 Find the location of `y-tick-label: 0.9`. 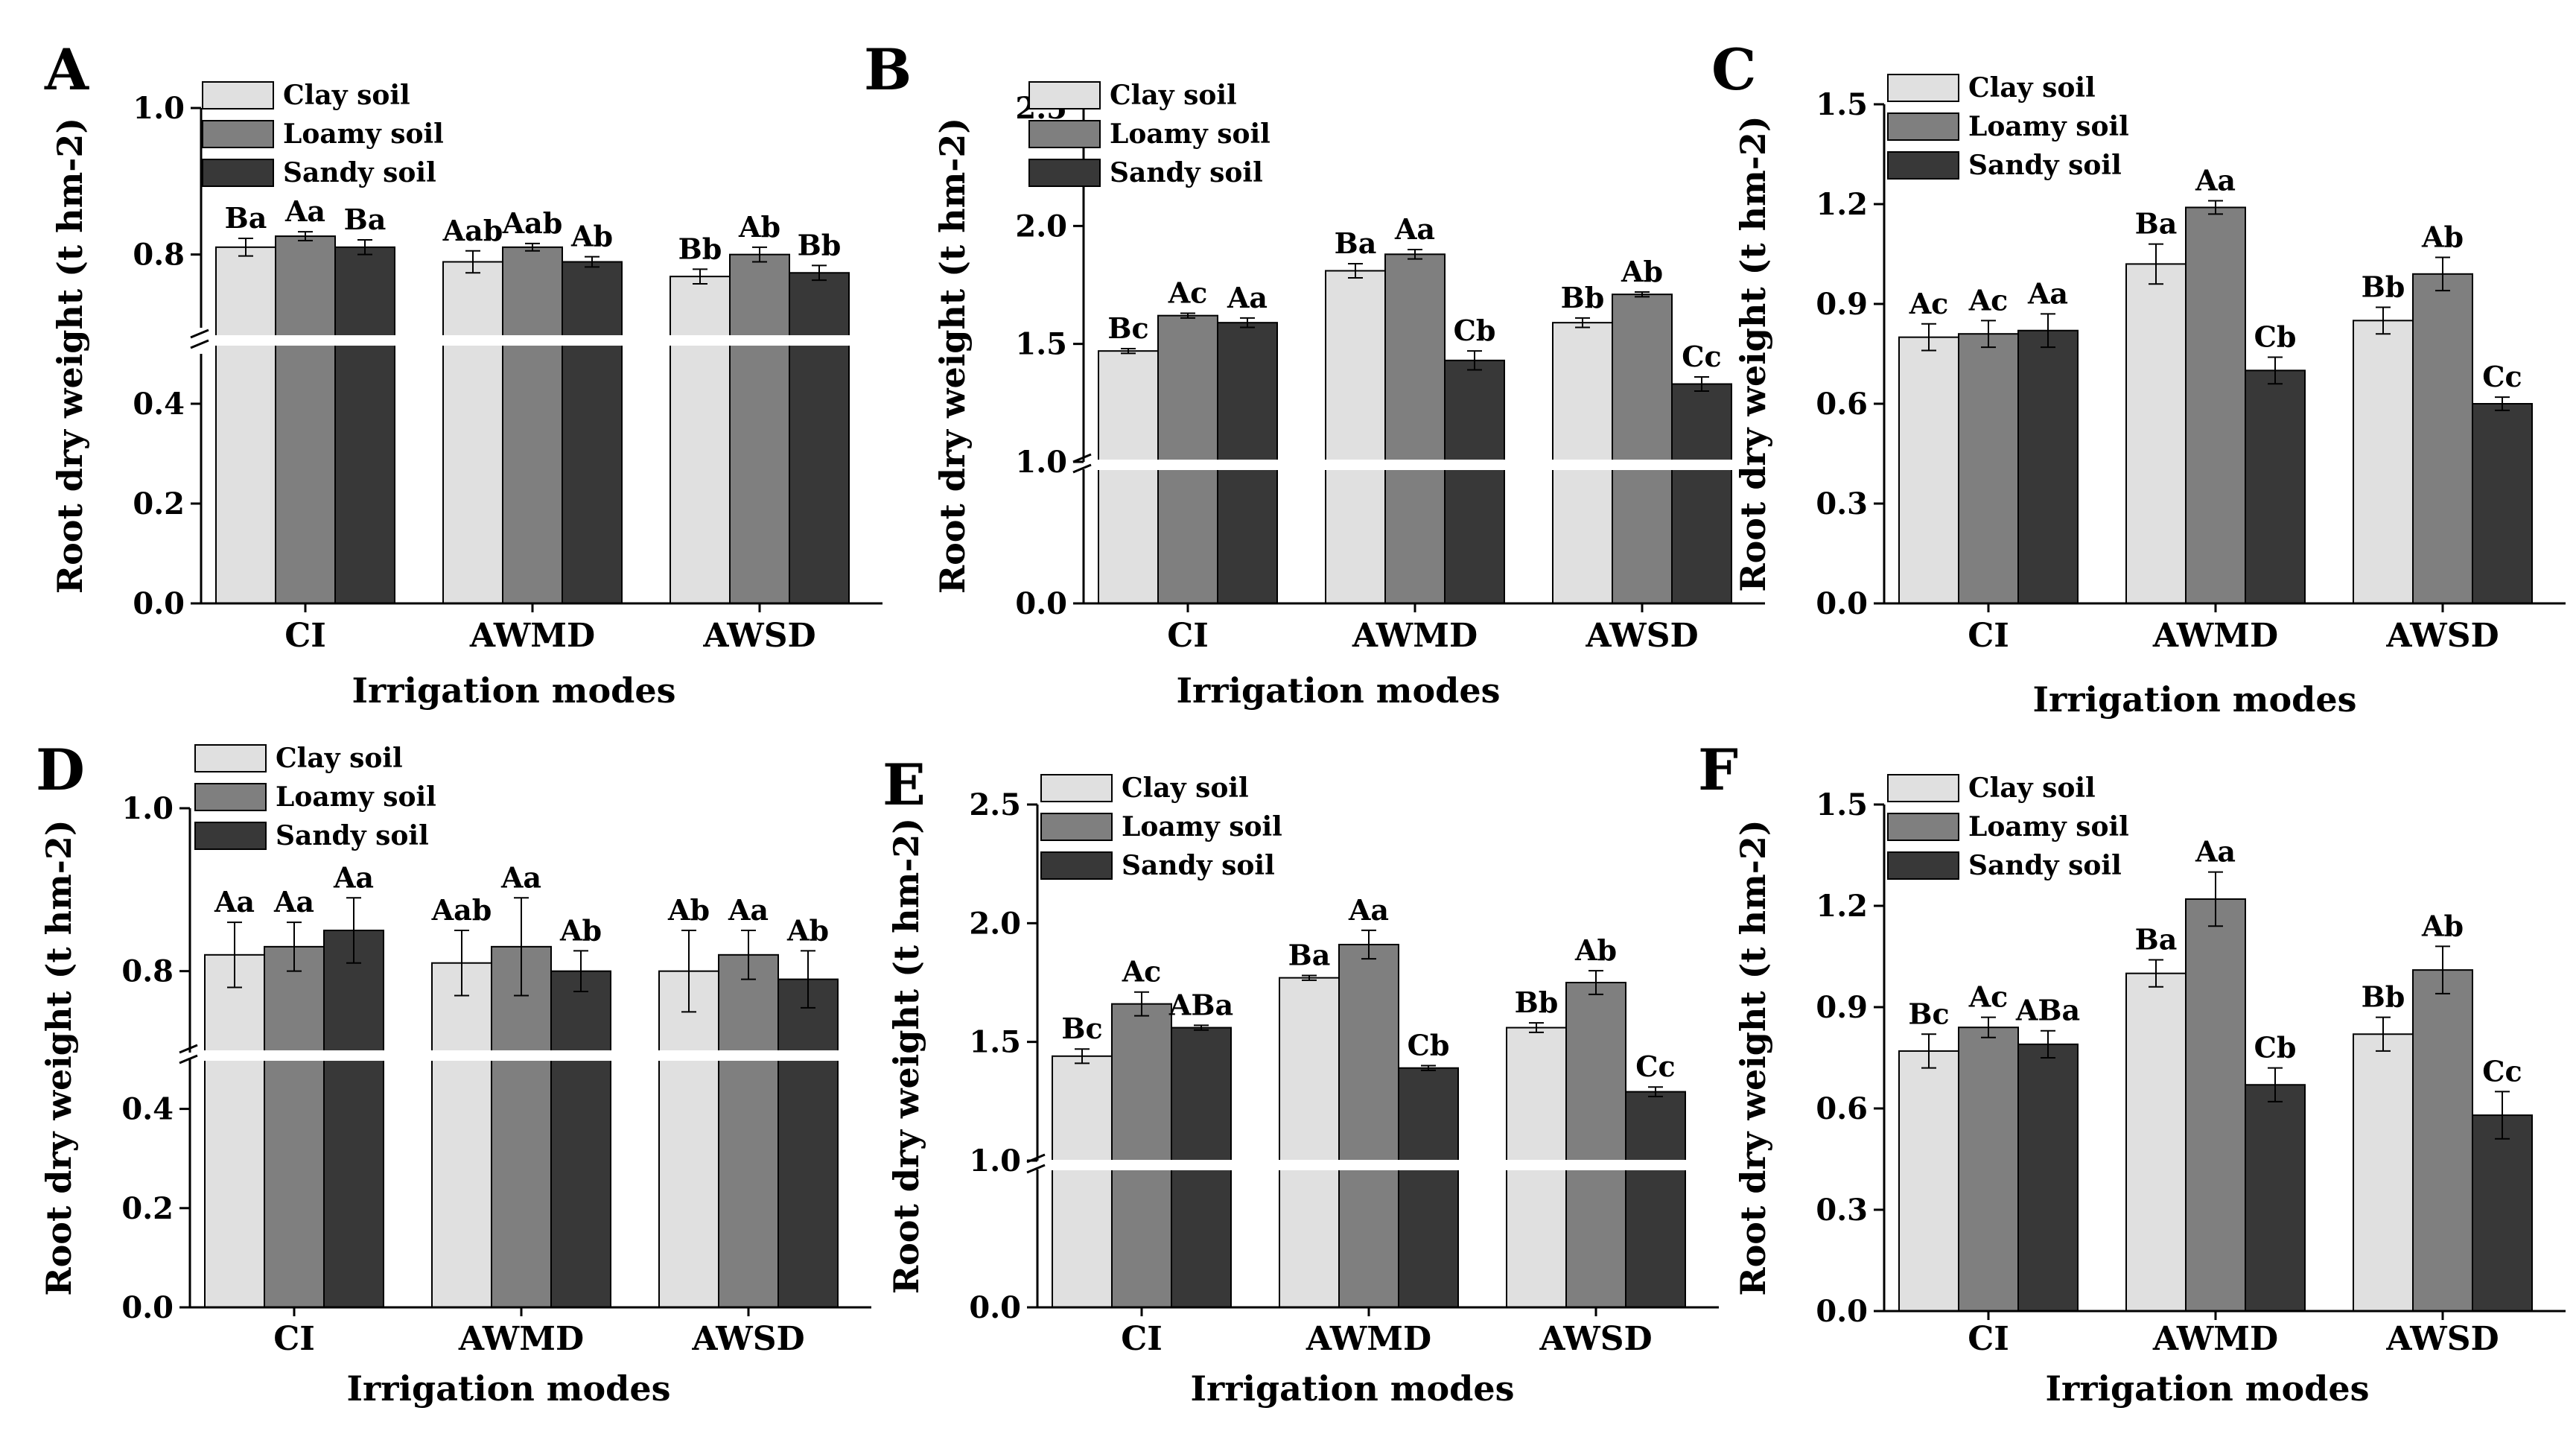

y-tick-label: 0.9 is located at coordinates (1842, 1007).